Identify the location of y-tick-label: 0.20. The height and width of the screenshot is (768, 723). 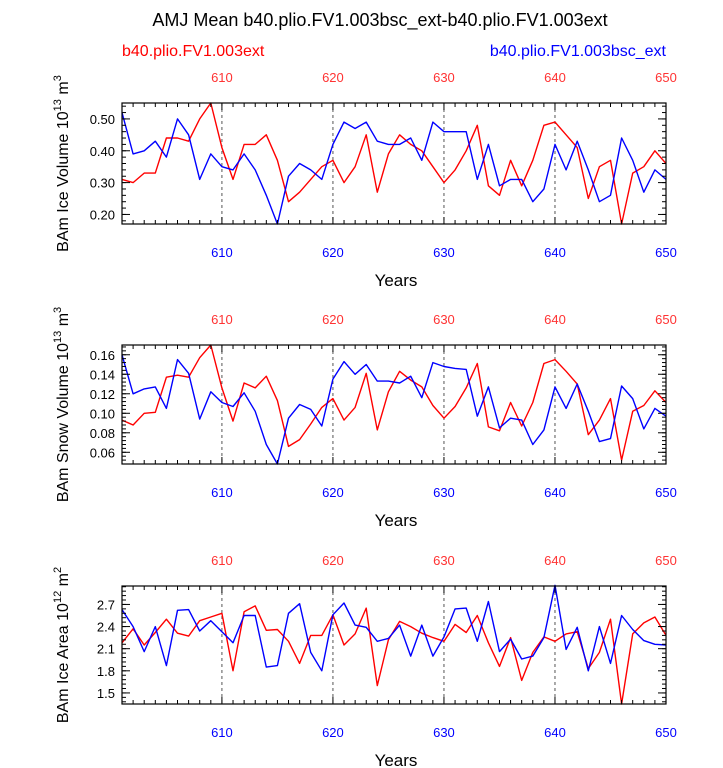
(102, 214).